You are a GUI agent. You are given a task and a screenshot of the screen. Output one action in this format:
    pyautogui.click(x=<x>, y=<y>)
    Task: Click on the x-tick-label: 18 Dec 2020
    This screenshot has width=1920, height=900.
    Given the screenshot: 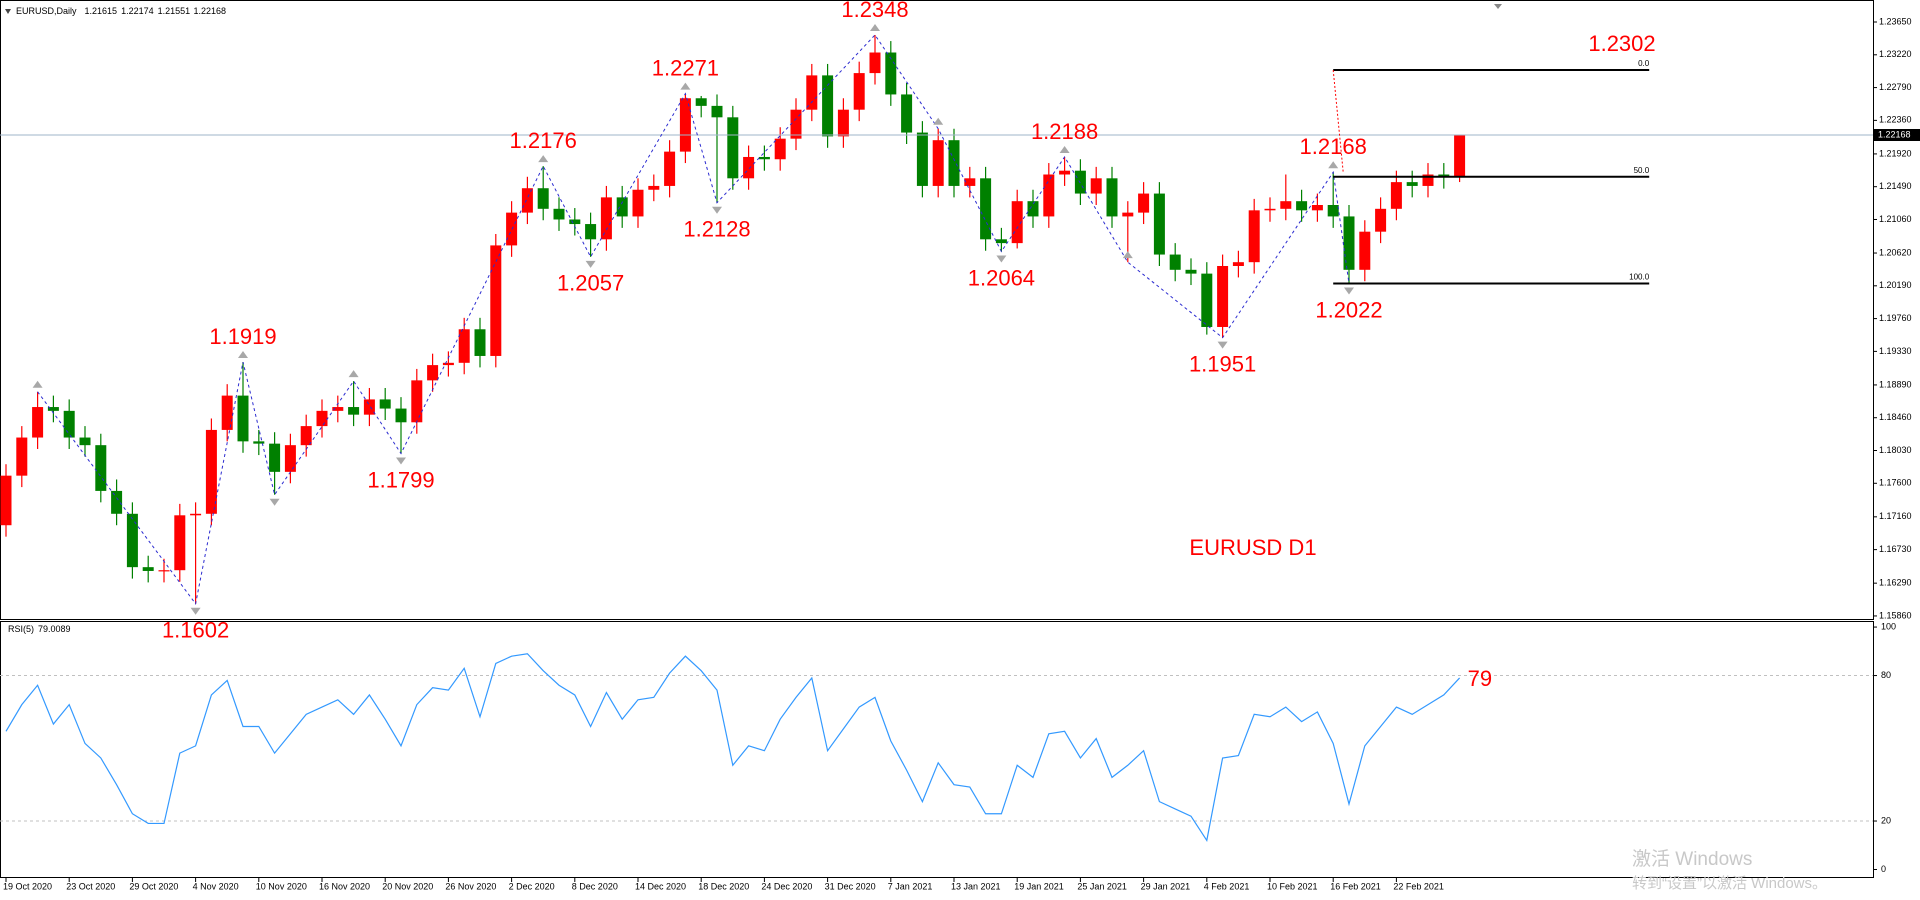 What is the action you would take?
    pyautogui.click(x=723, y=886)
    